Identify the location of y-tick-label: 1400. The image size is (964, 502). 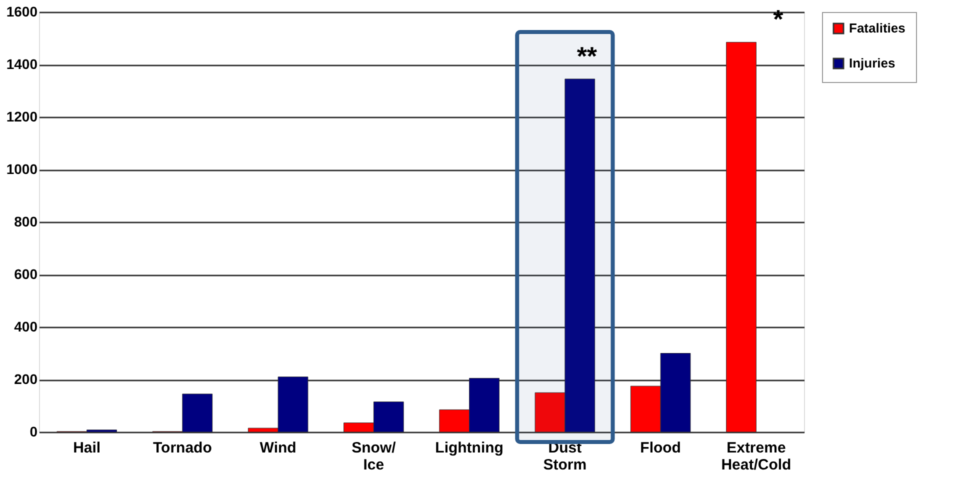
(22, 64).